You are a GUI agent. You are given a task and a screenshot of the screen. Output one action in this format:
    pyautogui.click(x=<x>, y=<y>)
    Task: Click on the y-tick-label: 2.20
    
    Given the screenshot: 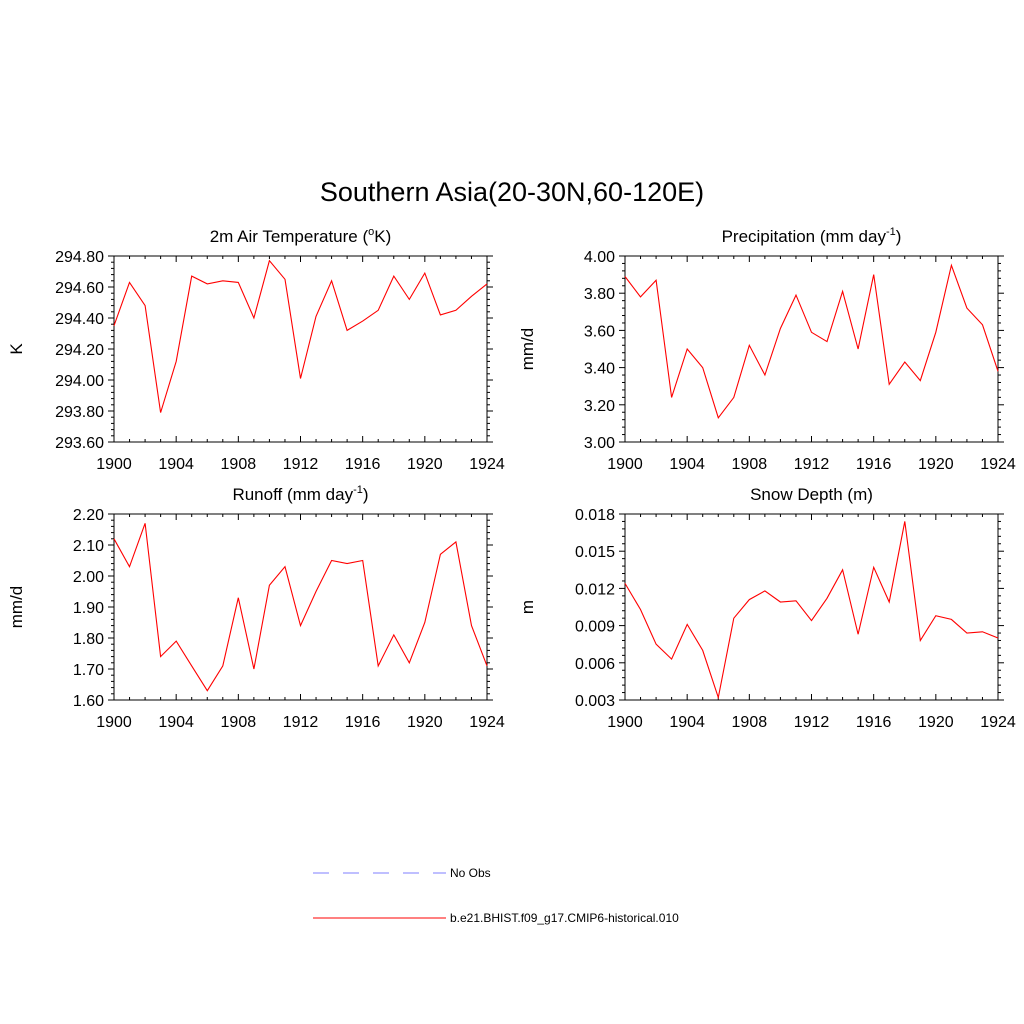 What is the action you would take?
    pyautogui.click(x=88, y=515)
    